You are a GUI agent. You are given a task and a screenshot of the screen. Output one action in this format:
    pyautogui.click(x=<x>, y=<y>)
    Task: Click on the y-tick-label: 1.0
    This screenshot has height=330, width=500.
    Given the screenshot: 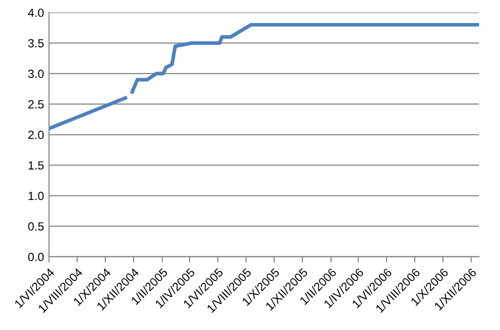 What is the action you would take?
    pyautogui.click(x=36, y=196)
    